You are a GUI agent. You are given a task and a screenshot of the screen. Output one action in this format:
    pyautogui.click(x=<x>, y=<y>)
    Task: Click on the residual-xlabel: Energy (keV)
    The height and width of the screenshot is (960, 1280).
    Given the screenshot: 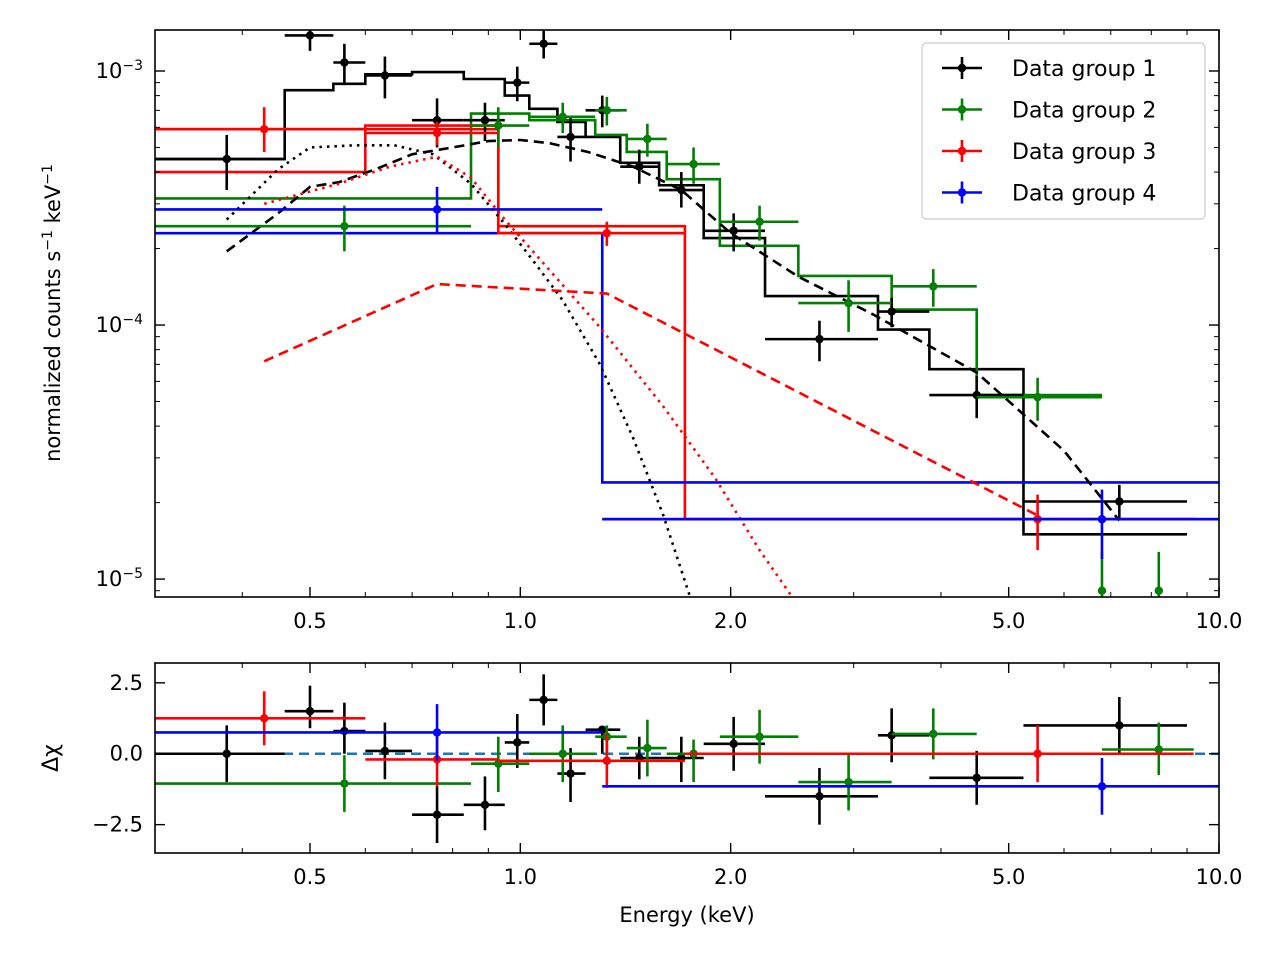 What is the action you would take?
    pyautogui.click(x=686, y=915)
    